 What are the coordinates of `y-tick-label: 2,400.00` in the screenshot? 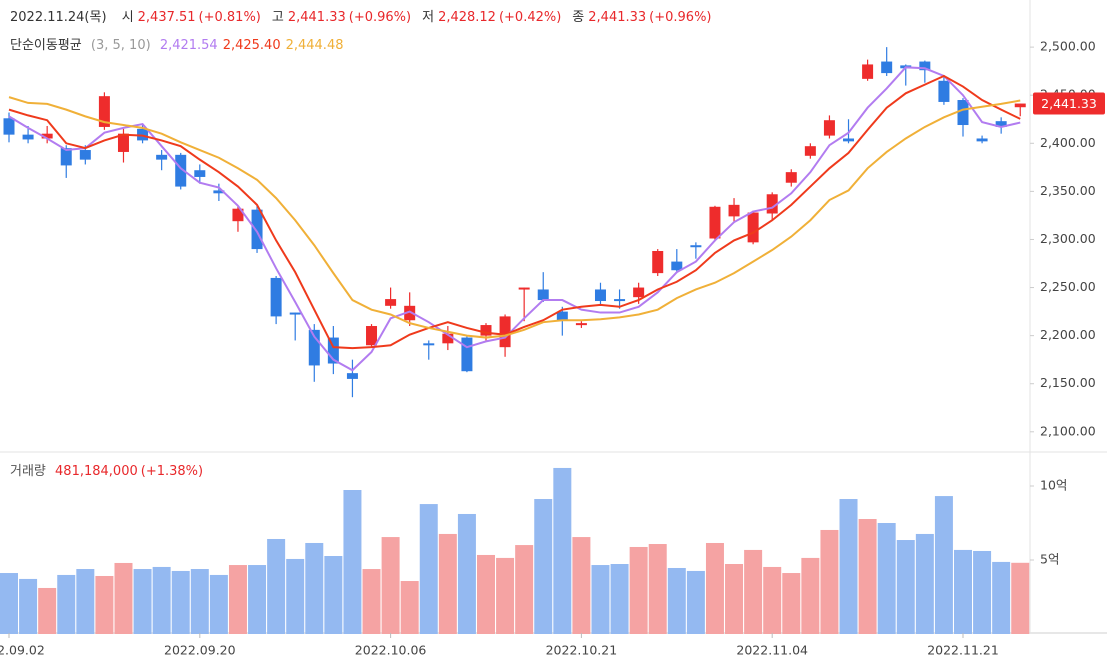 It's located at (1068, 142).